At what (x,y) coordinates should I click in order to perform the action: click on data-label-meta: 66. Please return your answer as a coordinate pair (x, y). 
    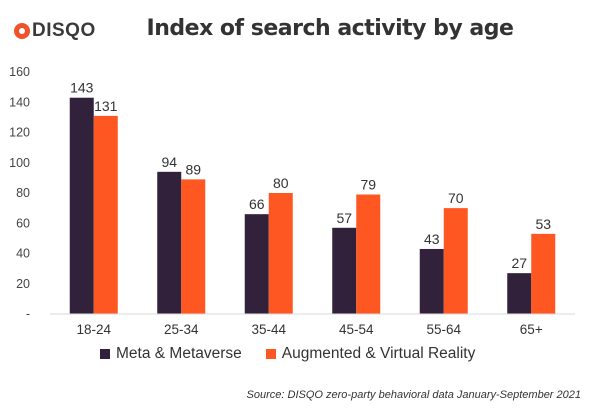
    Looking at the image, I should click on (257, 204).